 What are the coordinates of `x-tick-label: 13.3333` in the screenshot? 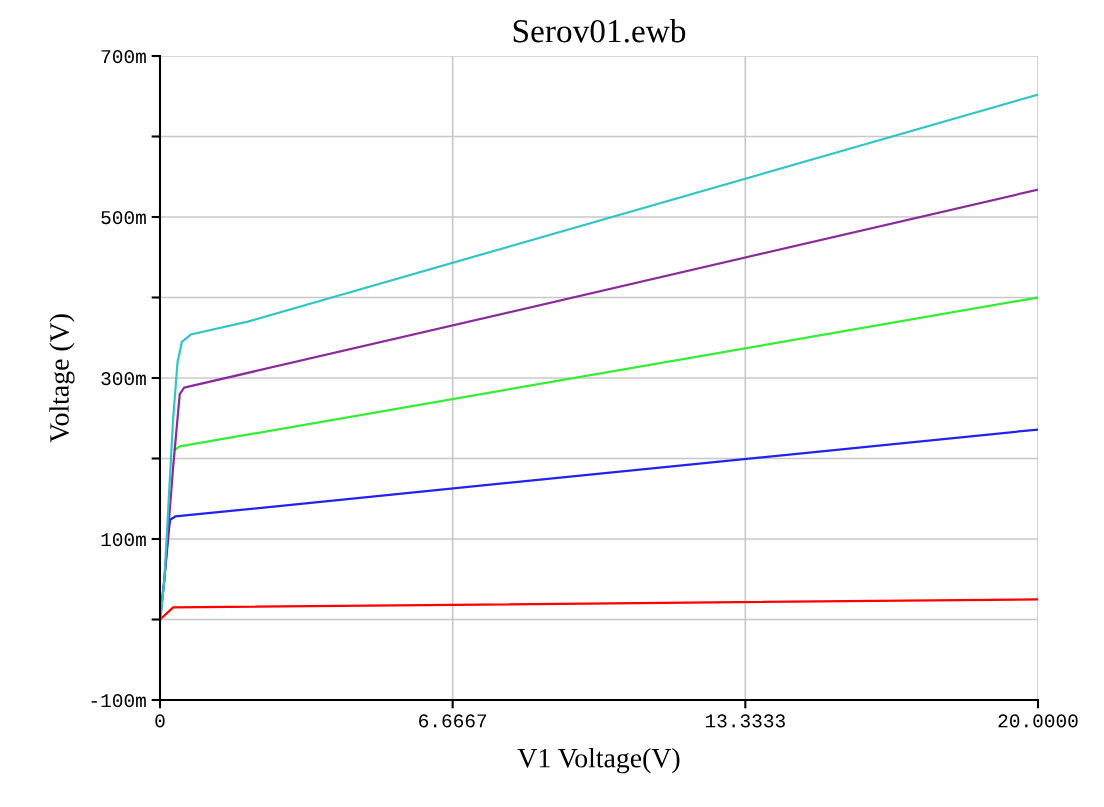 It's located at (745, 721).